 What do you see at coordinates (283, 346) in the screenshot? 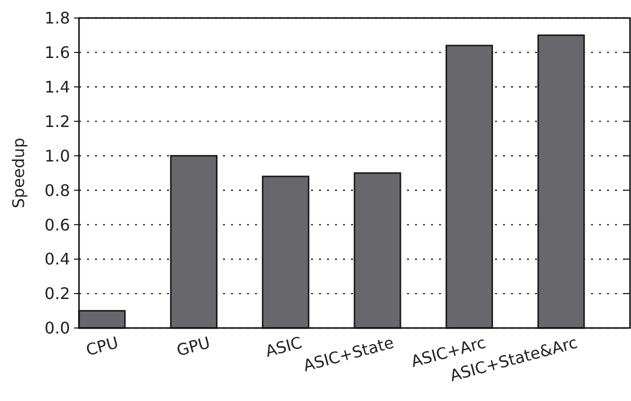
I see `x-tick-label: ASIC` at bounding box center [283, 346].